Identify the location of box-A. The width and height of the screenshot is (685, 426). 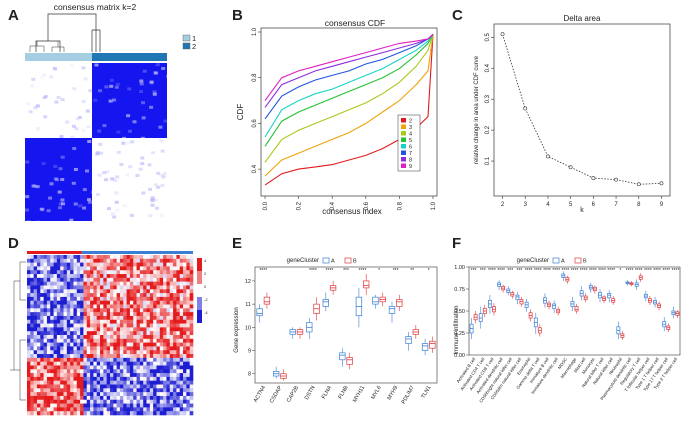
(480, 317).